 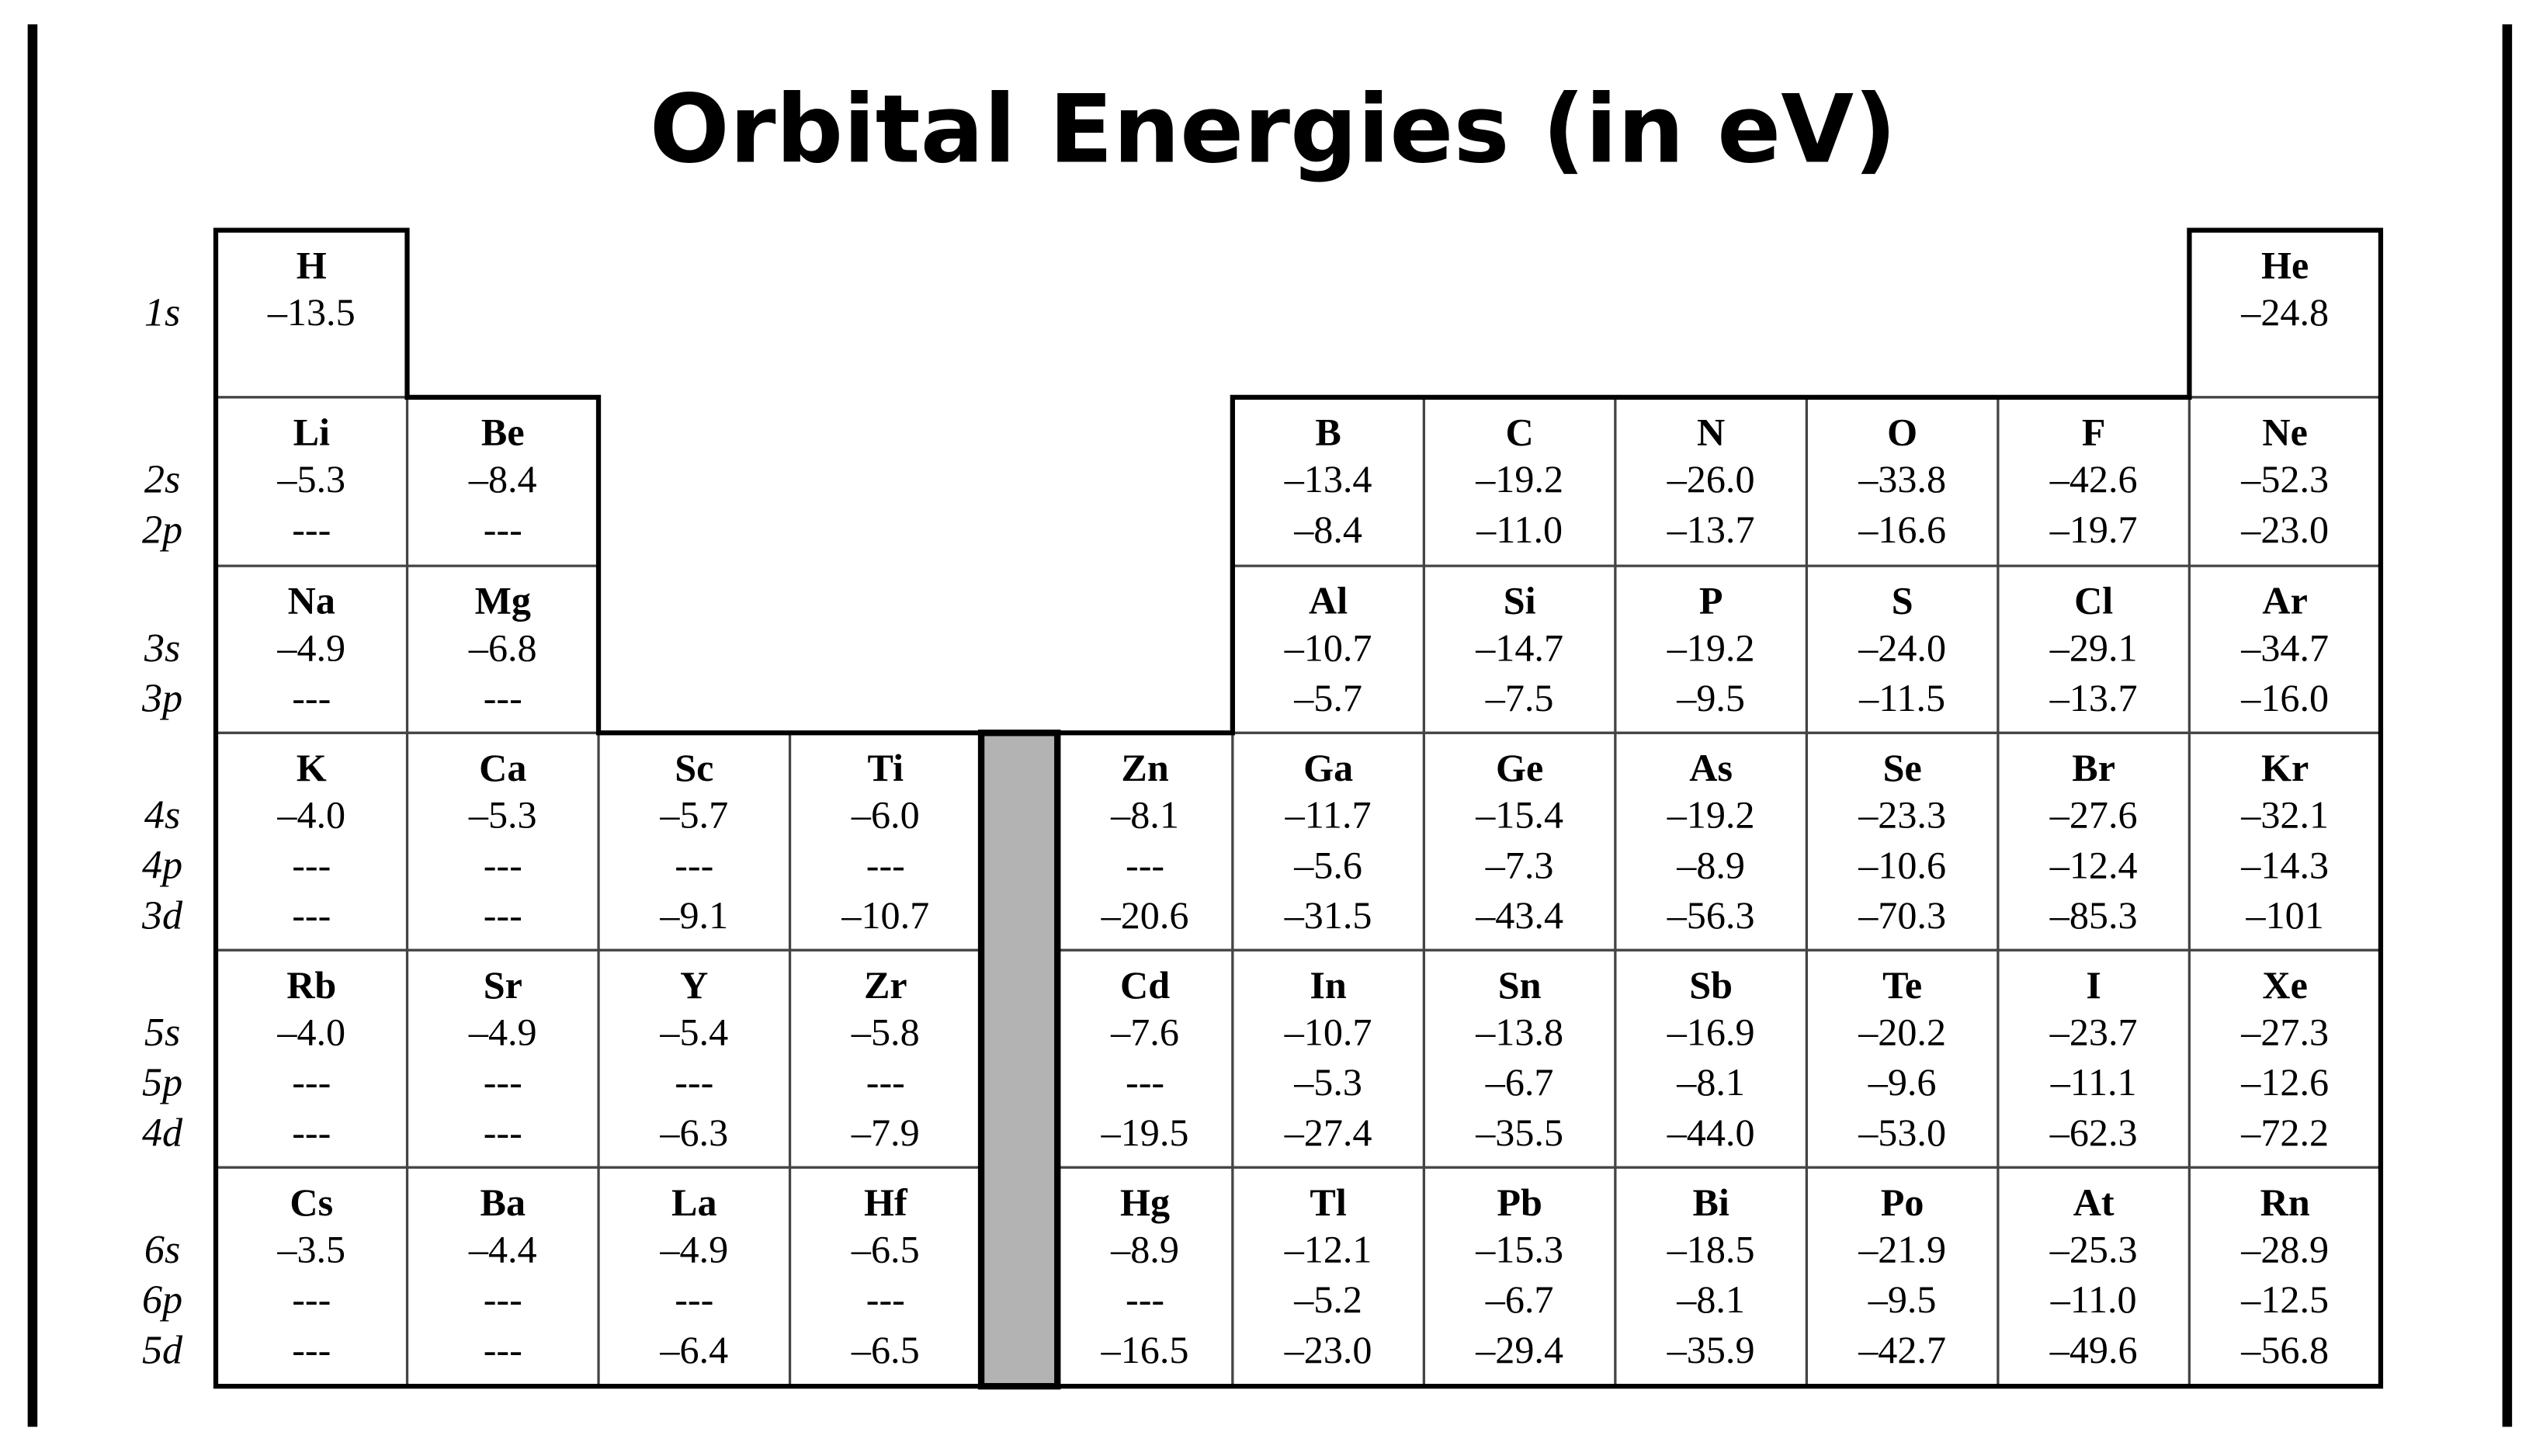 What do you see at coordinates (1902, 479) in the screenshot?
I see `orbital-energy: –33.8` at bounding box center [1902, 479].